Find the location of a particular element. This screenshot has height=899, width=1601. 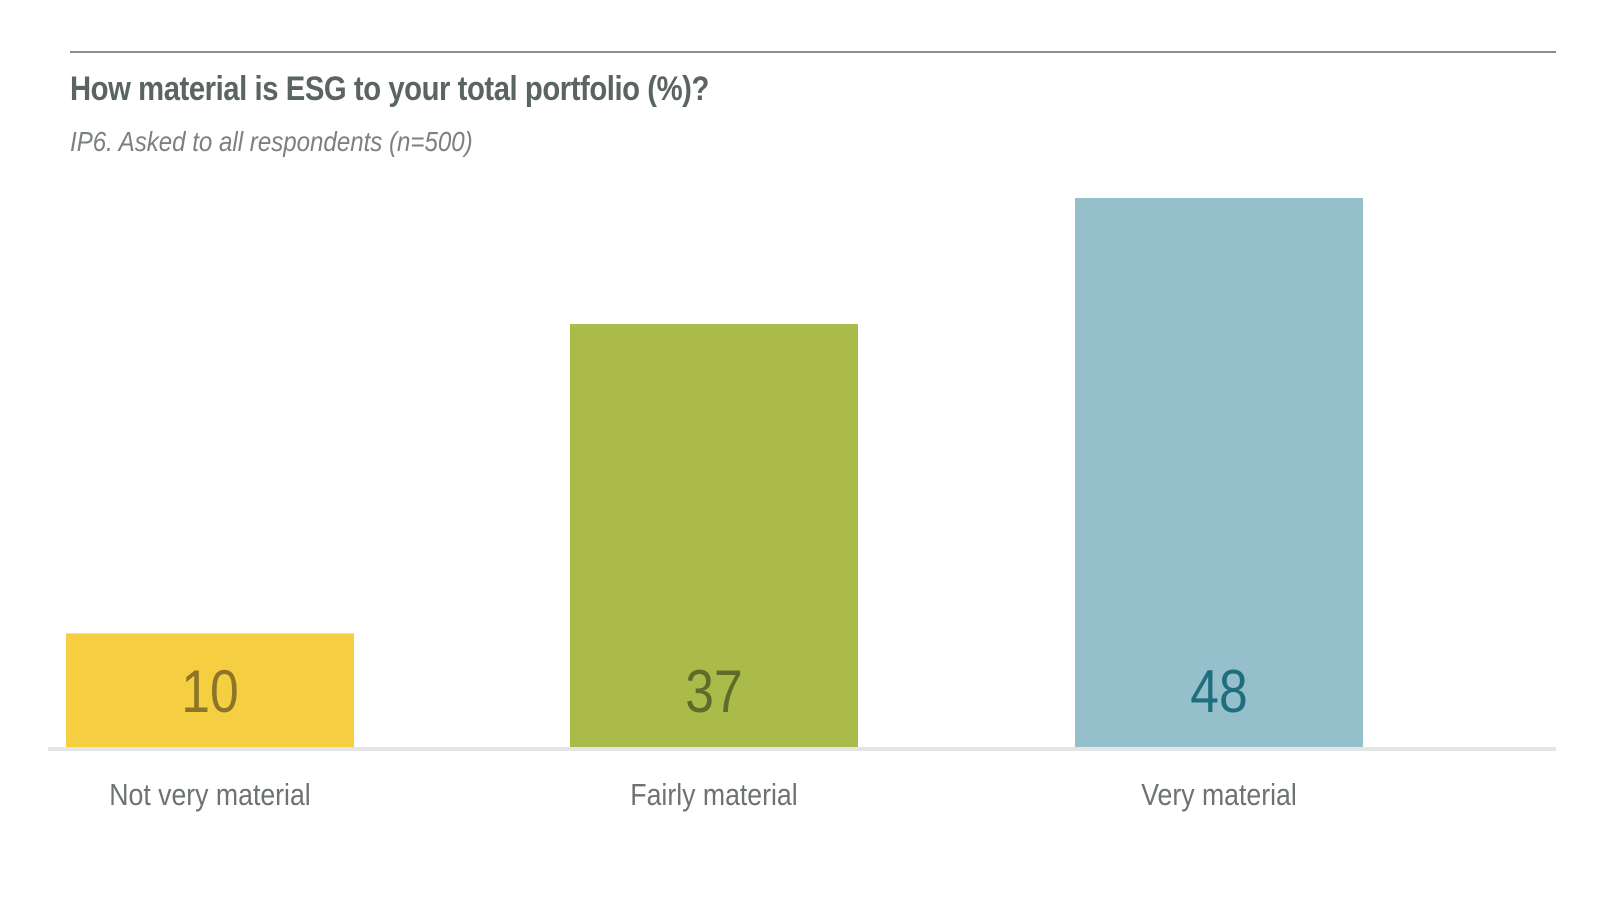

chart-baseline is located at coordinates (802, 749).